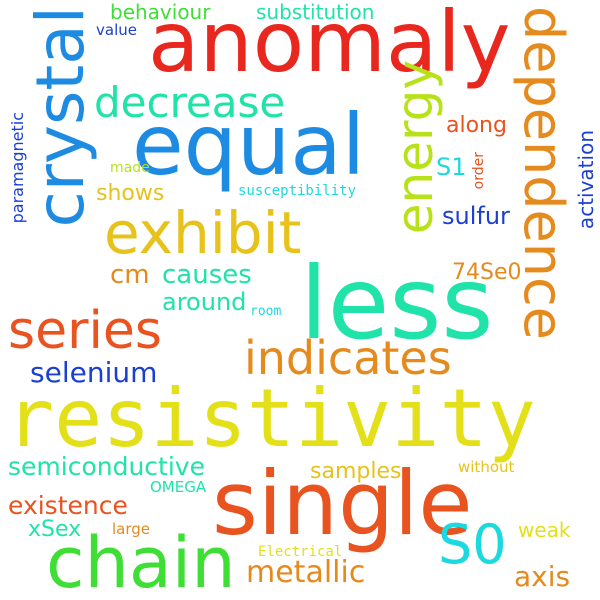 This screenshot has height=600, width=600. What do you see at coordinates (60, 117) in the screenshot?
I see `word-crystal: crystal` at bounding box center [60, 117].